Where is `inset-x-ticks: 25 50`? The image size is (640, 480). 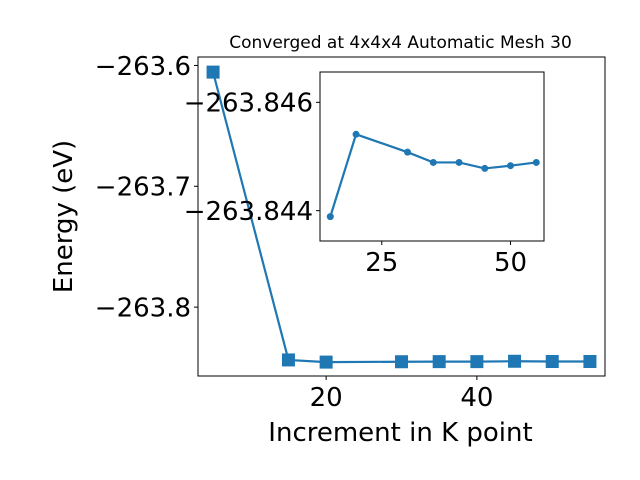 inset-x-ticks: 25 50 is located at coordinates (446, 259).